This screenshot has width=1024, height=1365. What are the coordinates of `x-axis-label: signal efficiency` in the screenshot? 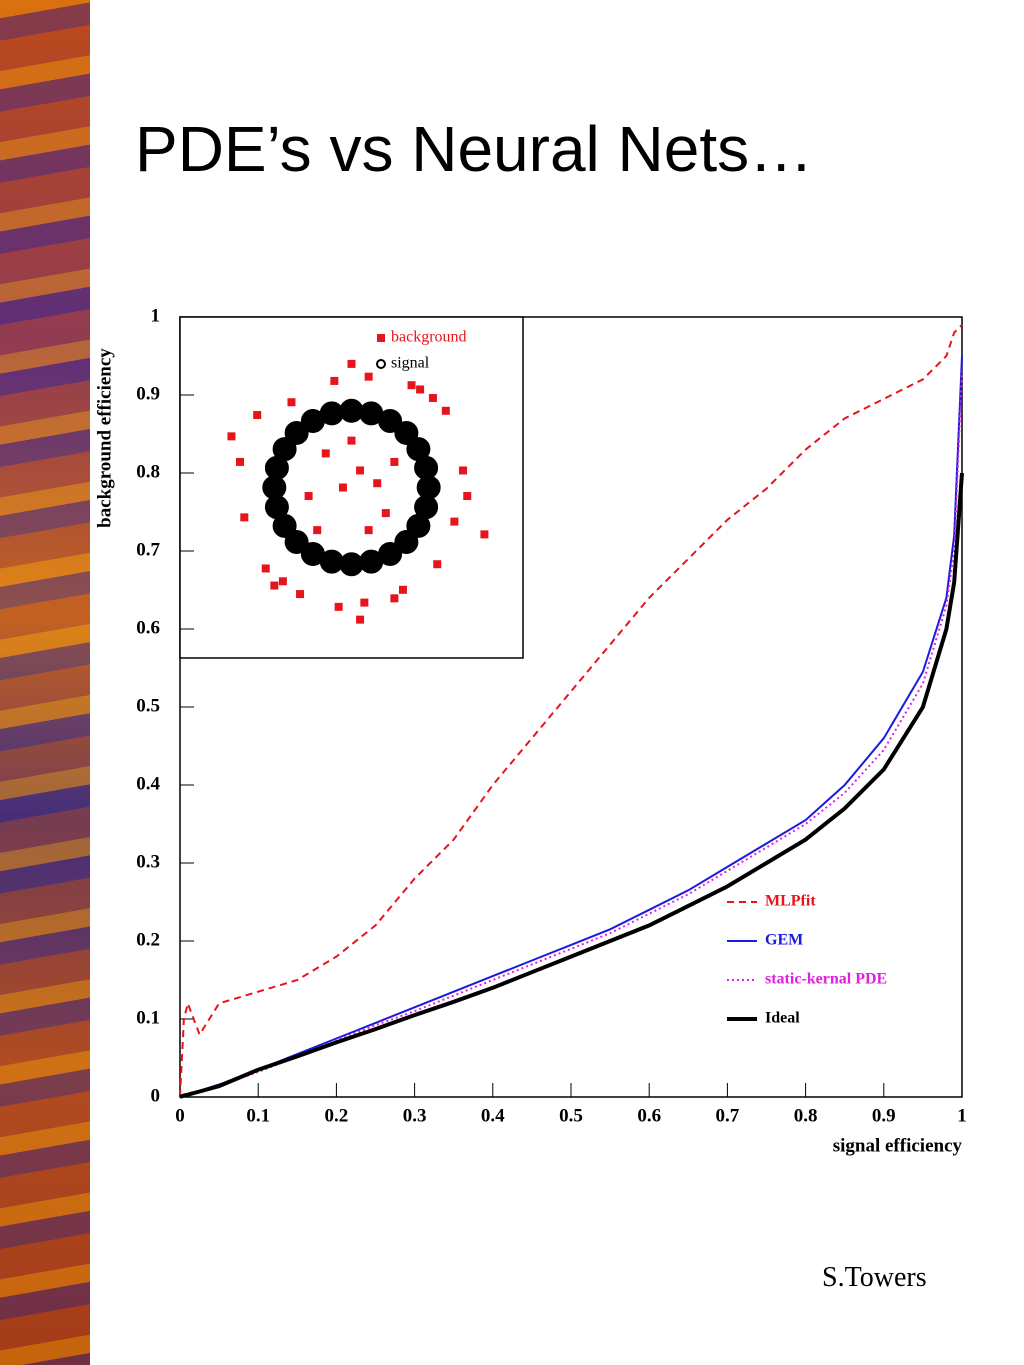 It's located at (898, 1145).